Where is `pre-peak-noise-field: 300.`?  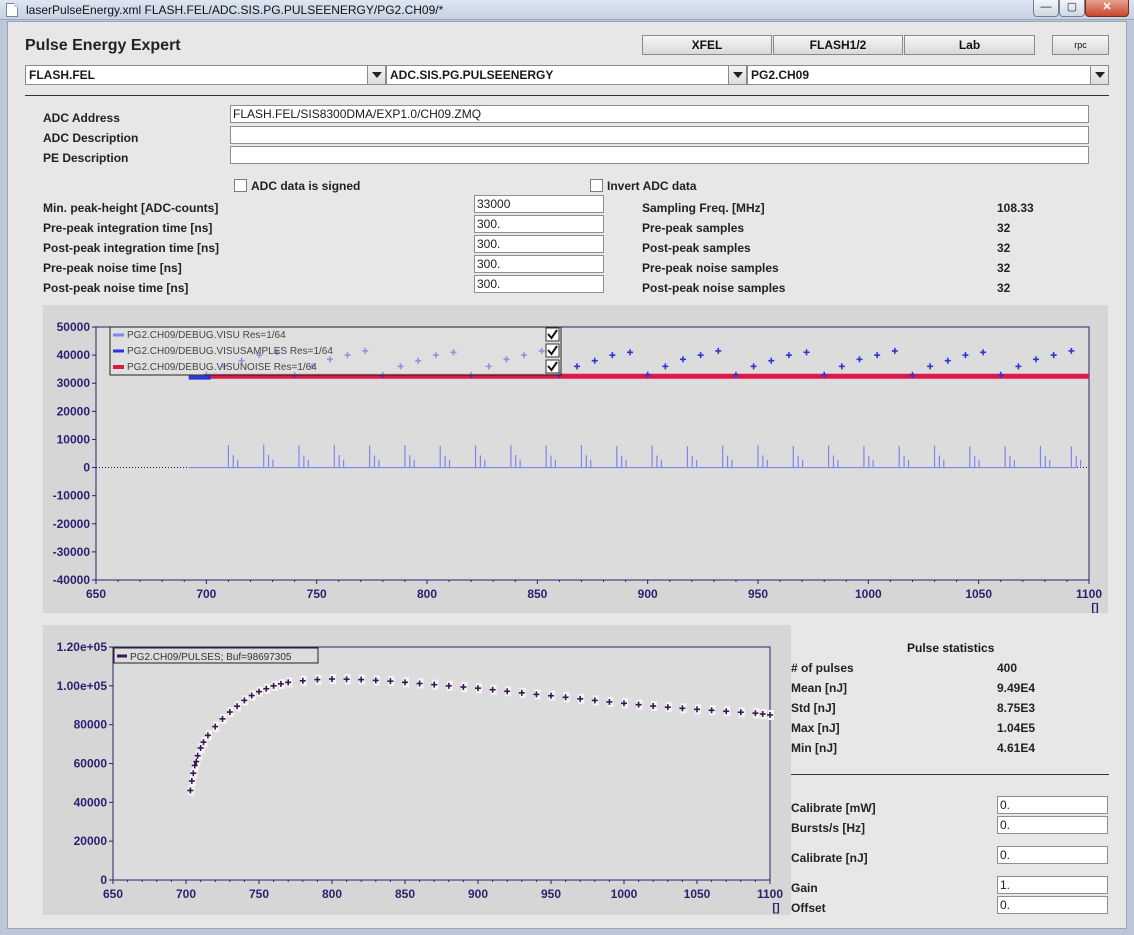
pre-peak-noise-field: 300. is located at coordinates (539, 264).